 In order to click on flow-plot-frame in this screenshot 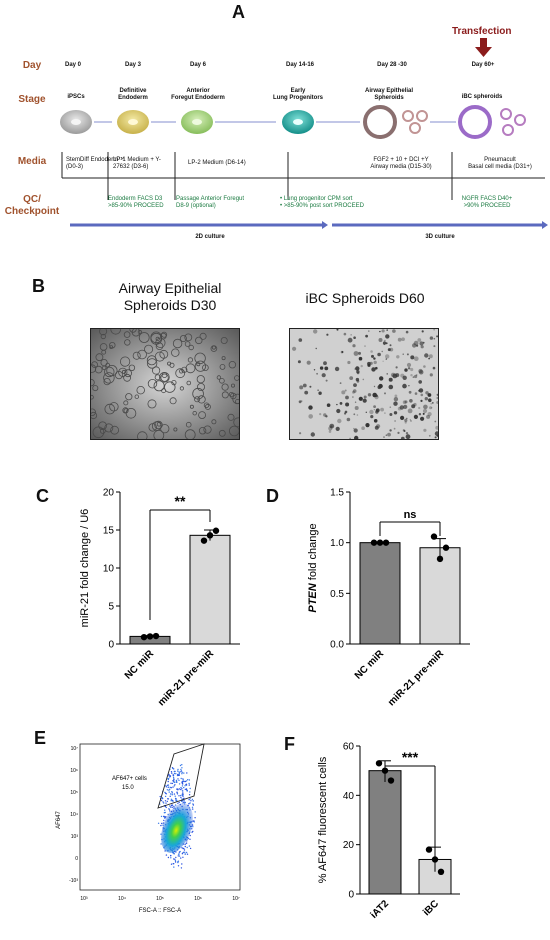, I will do `click(160, 817)`.